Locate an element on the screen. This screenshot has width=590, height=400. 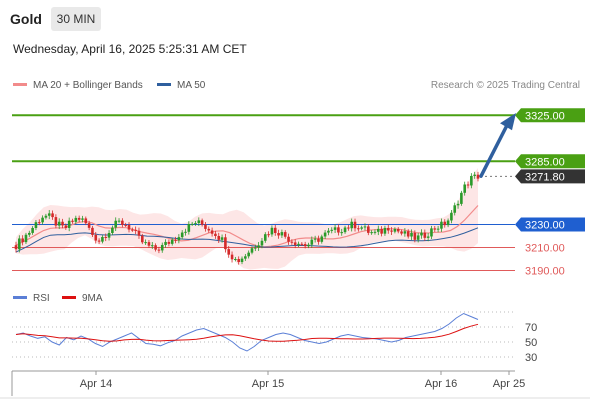
rsi-level-label-70: 70 is located at coordinates (531, 328).